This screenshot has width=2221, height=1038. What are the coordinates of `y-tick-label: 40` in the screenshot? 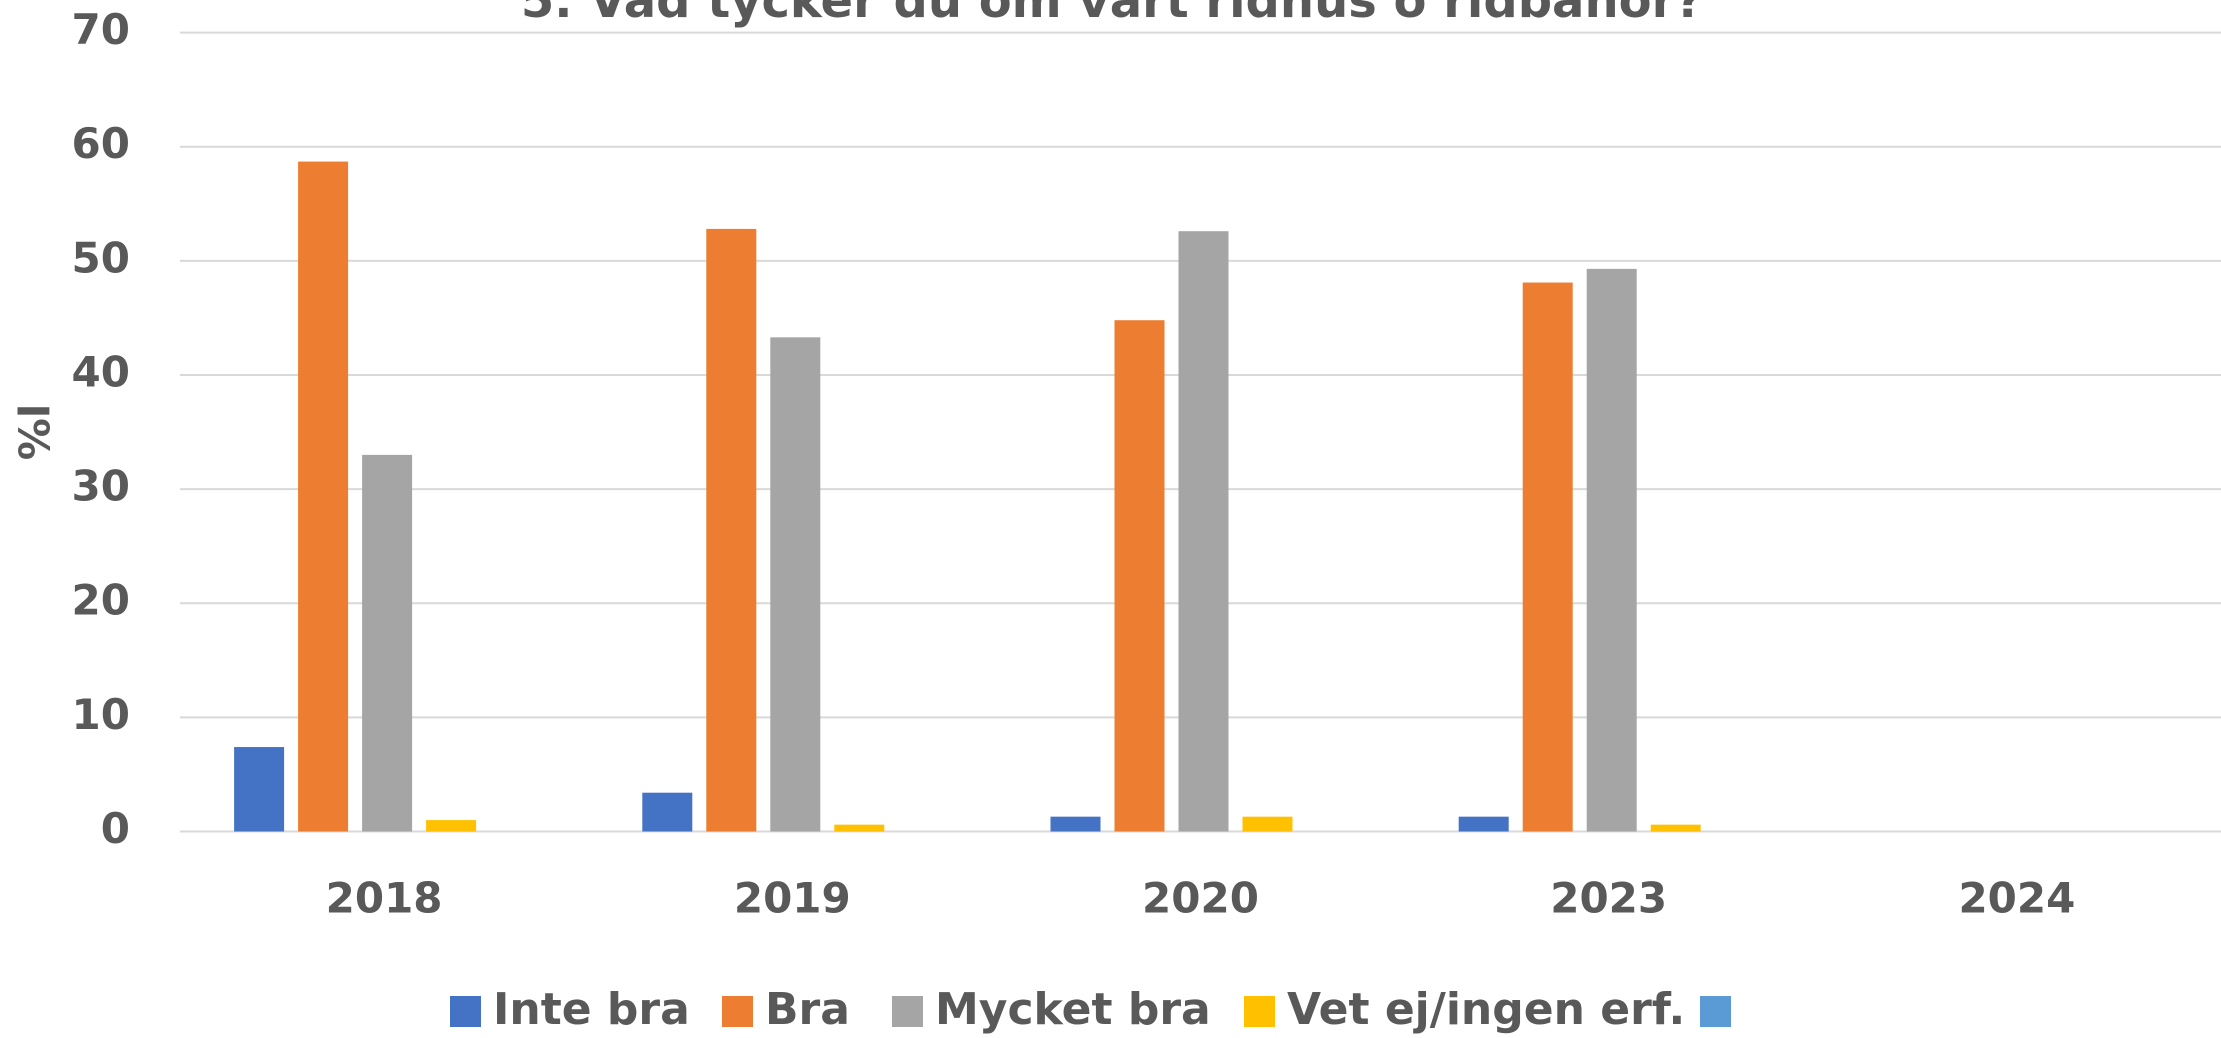 It's located at (101, 371).